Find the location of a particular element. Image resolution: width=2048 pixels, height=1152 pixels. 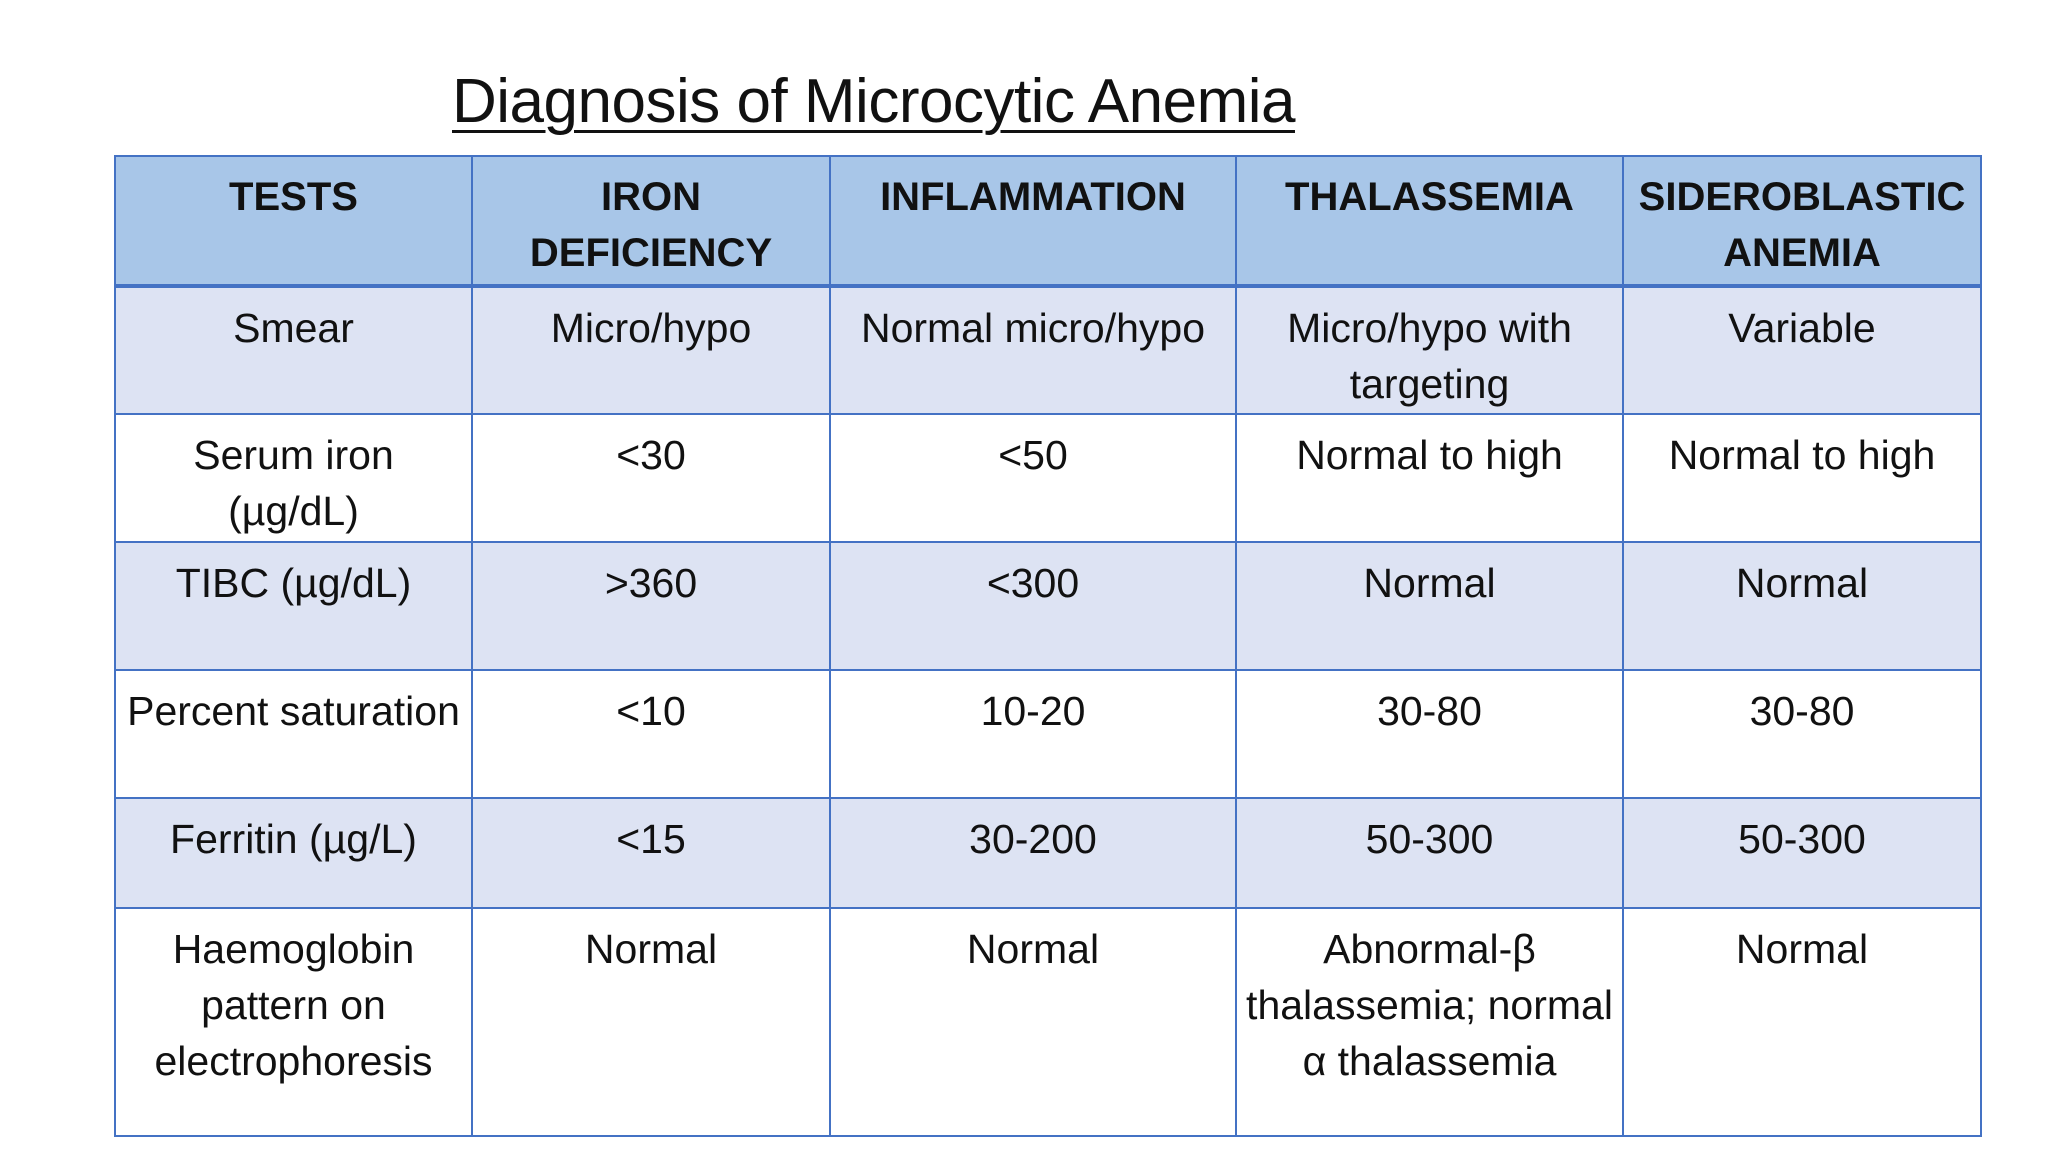

table-cell: Variable is located at coordinates (1802, 350).